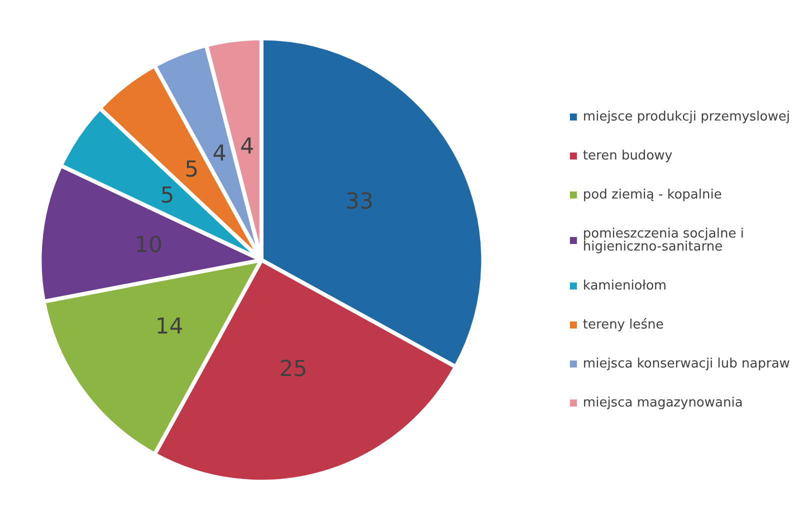 Image resolution: width=808 pixels, height=520 pixels. I want to click on data-label: 10, so click(148, 245).